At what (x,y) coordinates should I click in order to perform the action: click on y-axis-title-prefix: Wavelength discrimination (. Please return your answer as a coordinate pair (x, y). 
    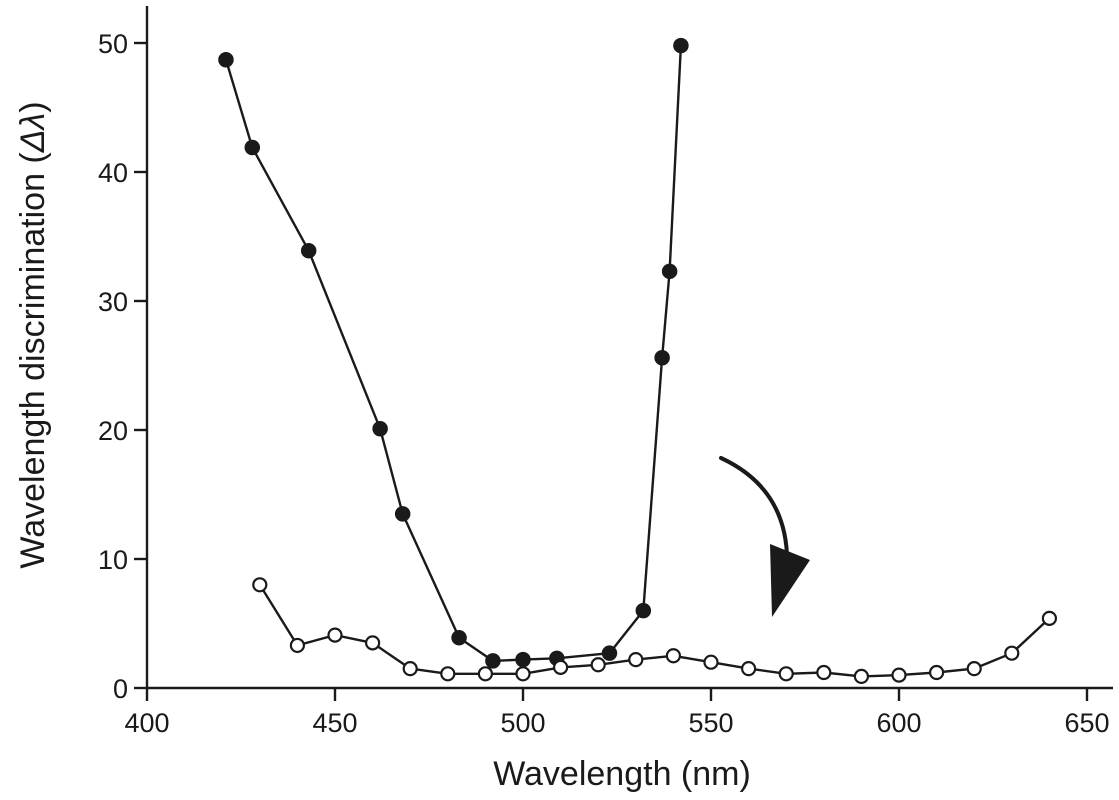
    Looking at the image, I should click on (33, 360).